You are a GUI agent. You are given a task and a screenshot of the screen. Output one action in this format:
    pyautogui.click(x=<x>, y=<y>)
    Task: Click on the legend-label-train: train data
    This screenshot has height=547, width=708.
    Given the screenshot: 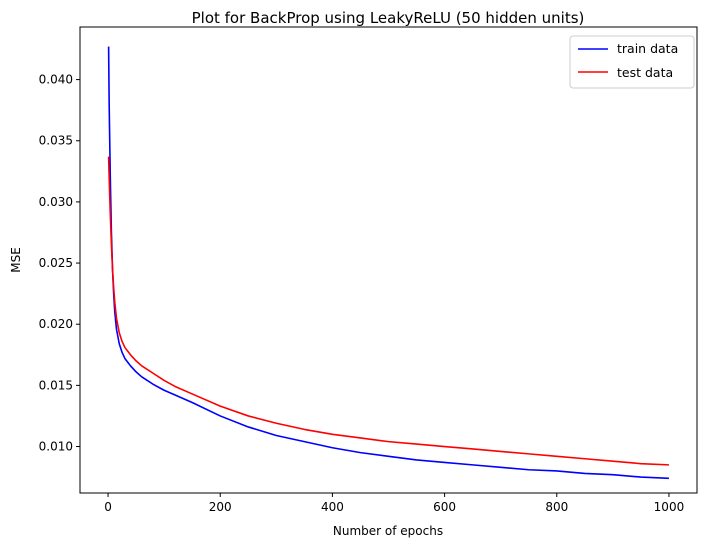 What is the action you would take?
    pyautogui.click(x=647, y=48)
    